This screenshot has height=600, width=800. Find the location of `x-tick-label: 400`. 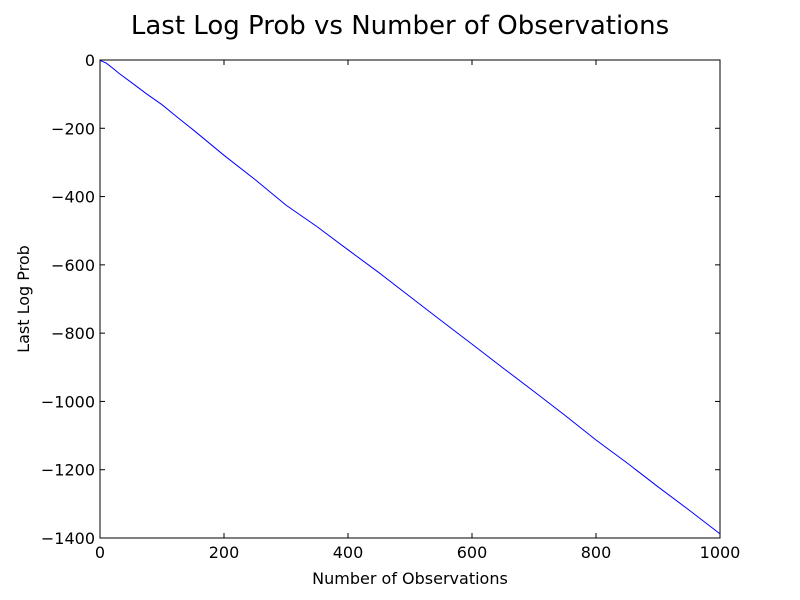

x-tick-label: 400 is located at coordinates (348, 552).